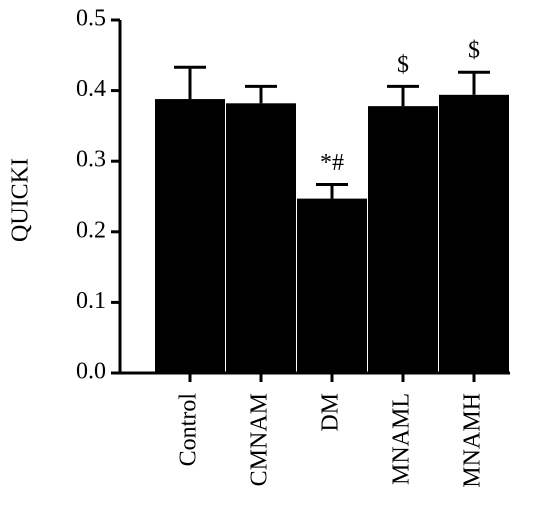 The image size is (550, 530). I want to click on y-tick-label: 0.4, so click(91, 89).